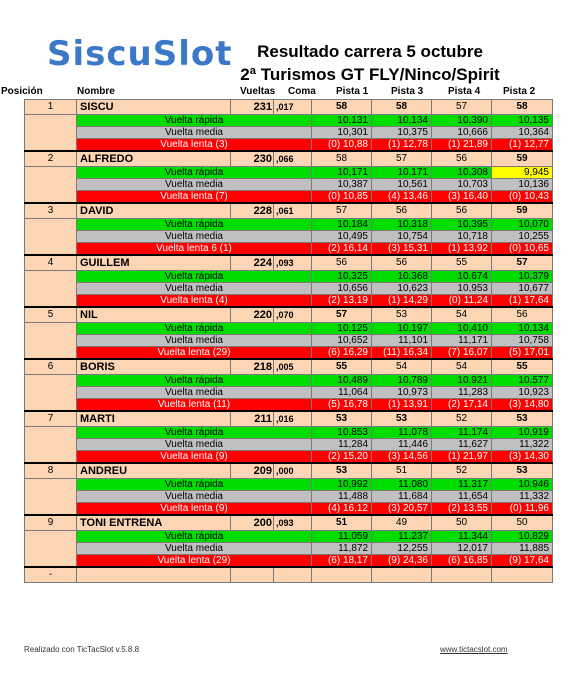 This screenshot has height=679, width=578. What do you see at coordinates (194, 249) in the screenshot?
I see `lap-label: Vuelta lenta 6 (1)` at bounding box center [194, 249].